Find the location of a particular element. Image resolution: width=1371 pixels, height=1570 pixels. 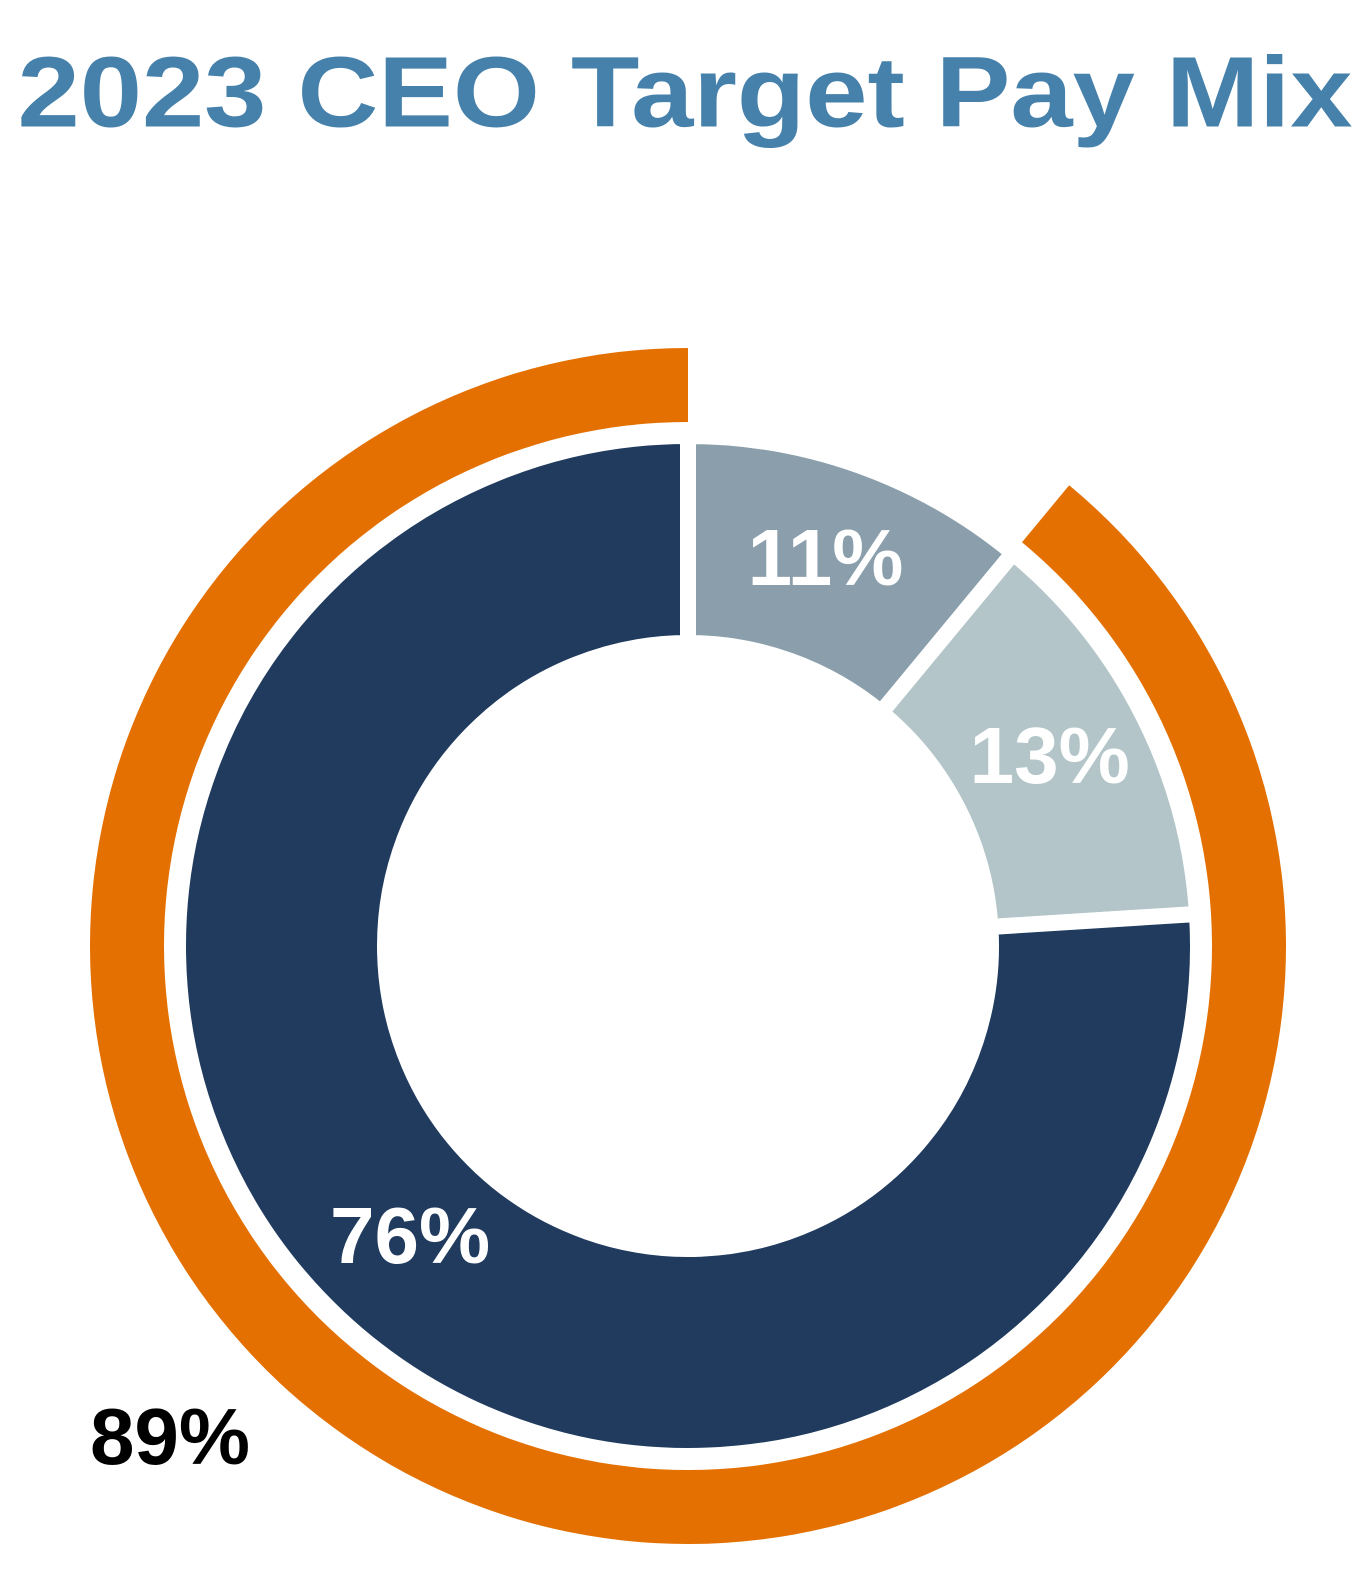

data-label: 11% is located at coordinates (826, 557).